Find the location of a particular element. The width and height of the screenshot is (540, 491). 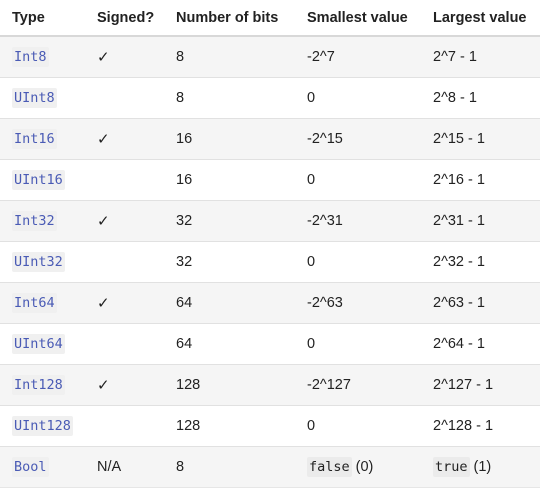

table-row: Bool N/A 8 false (0) true (1) is located at coordinates (270, 467).